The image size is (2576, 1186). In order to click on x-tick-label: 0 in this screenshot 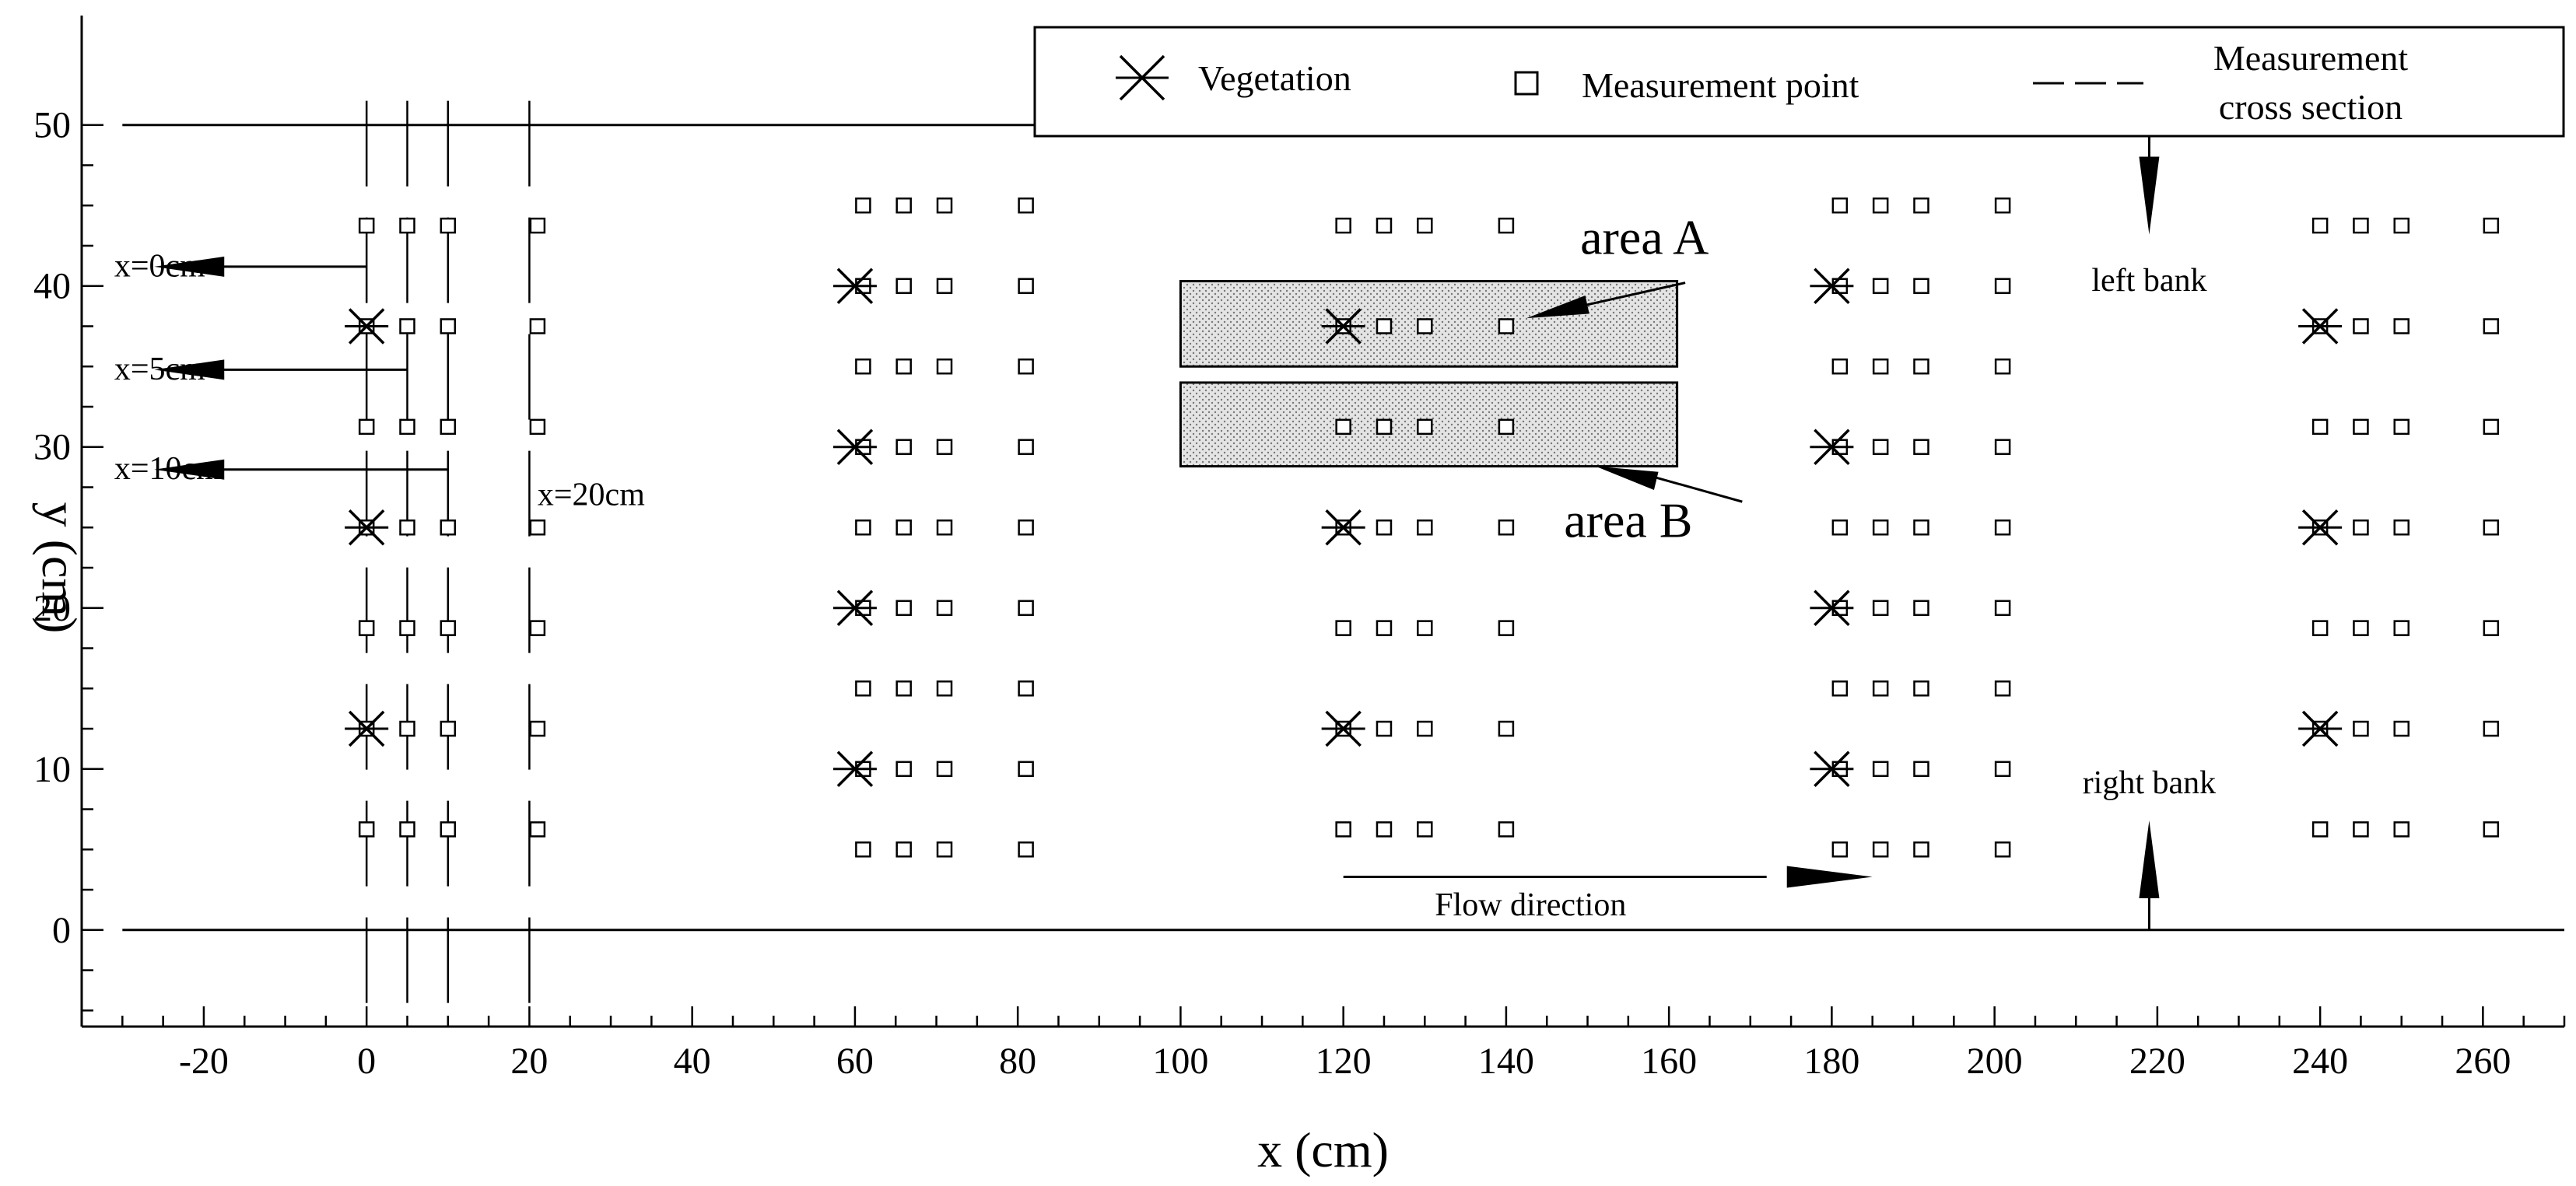, I will do `click(366, 1061)`.